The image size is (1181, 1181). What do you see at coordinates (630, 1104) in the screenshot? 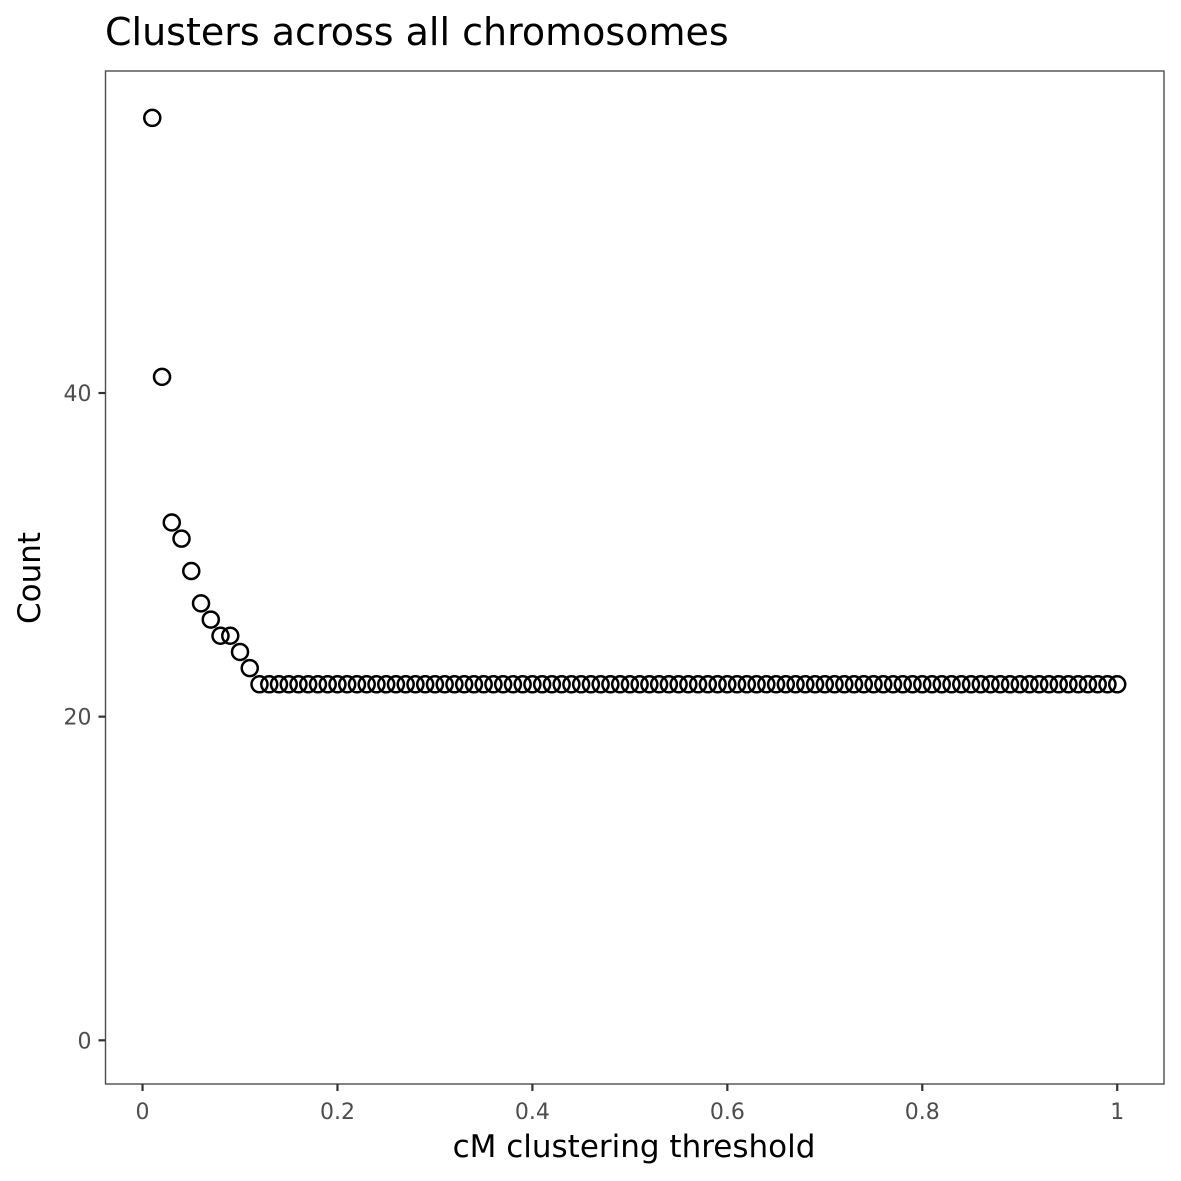
I see `x-axis: 0 0.2 0.4 0.6 0.8 1` at bounding box center [630, 1104].